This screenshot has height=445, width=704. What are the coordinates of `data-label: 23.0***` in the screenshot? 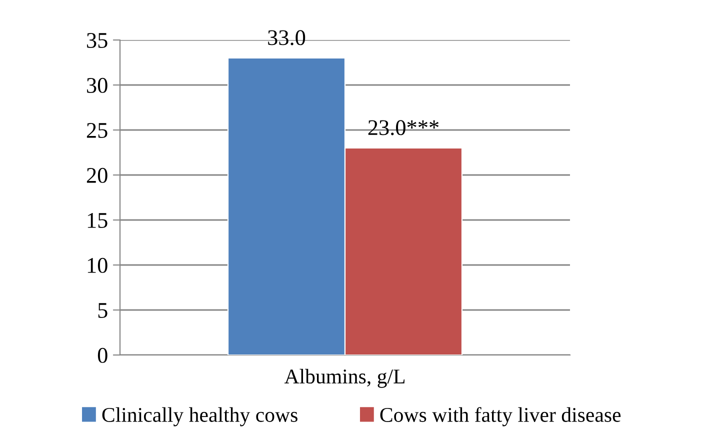 It's located at (403, 128).